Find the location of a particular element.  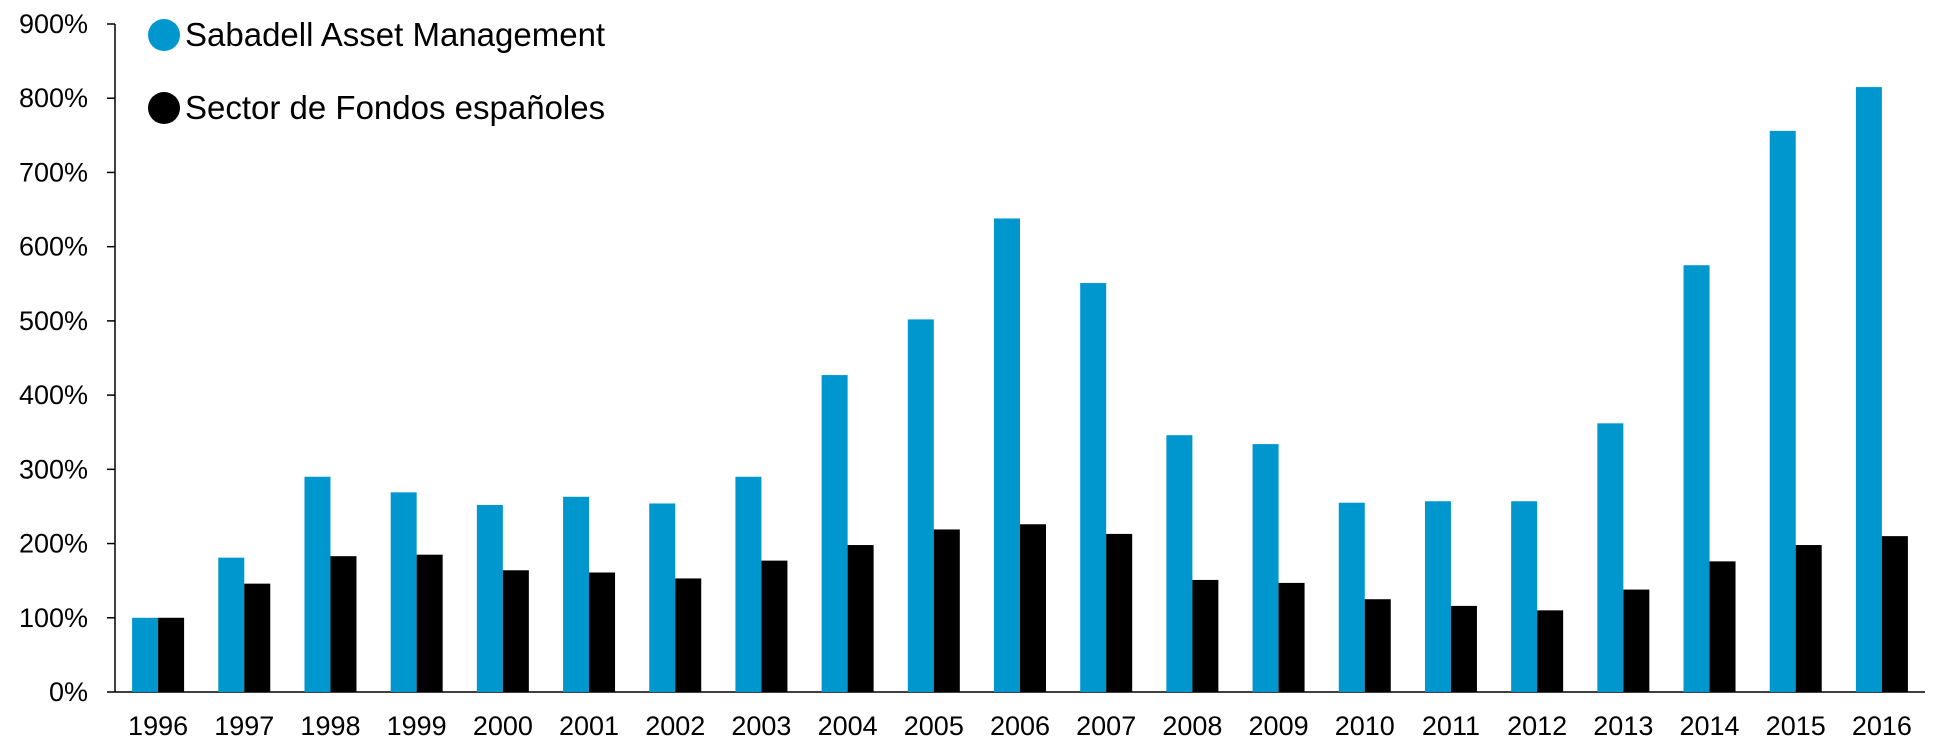

bar-sabadell-2000 is located at coordinates (489, 598).